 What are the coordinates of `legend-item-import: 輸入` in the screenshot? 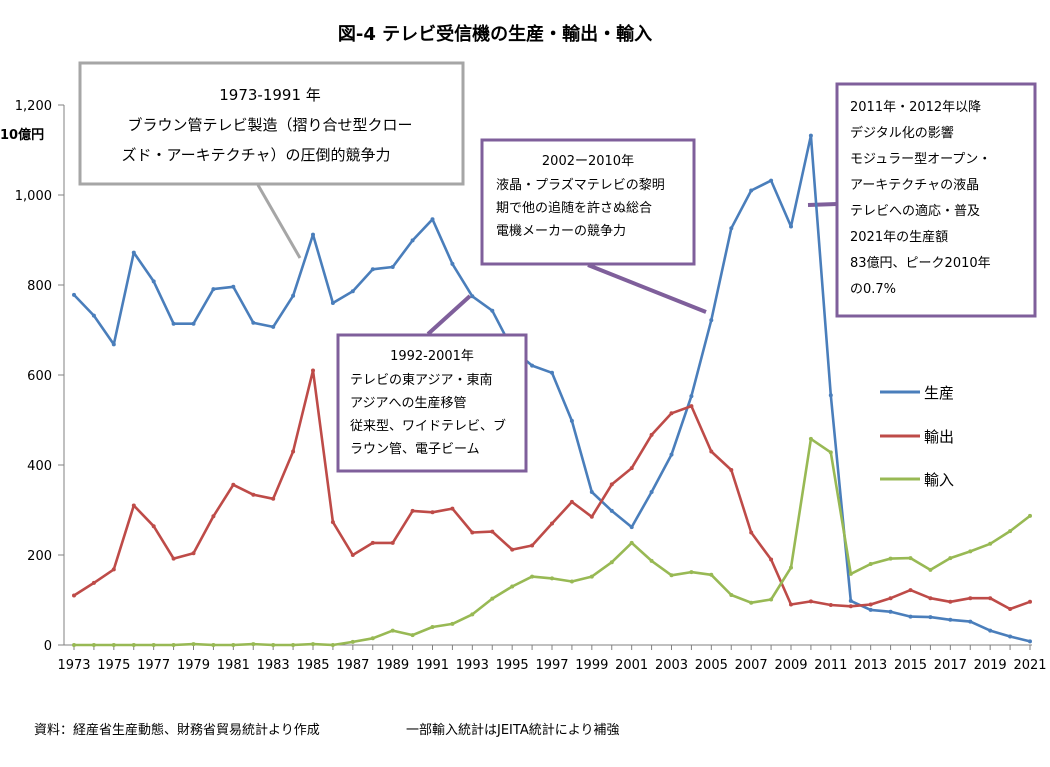 It's located at (917, 480).